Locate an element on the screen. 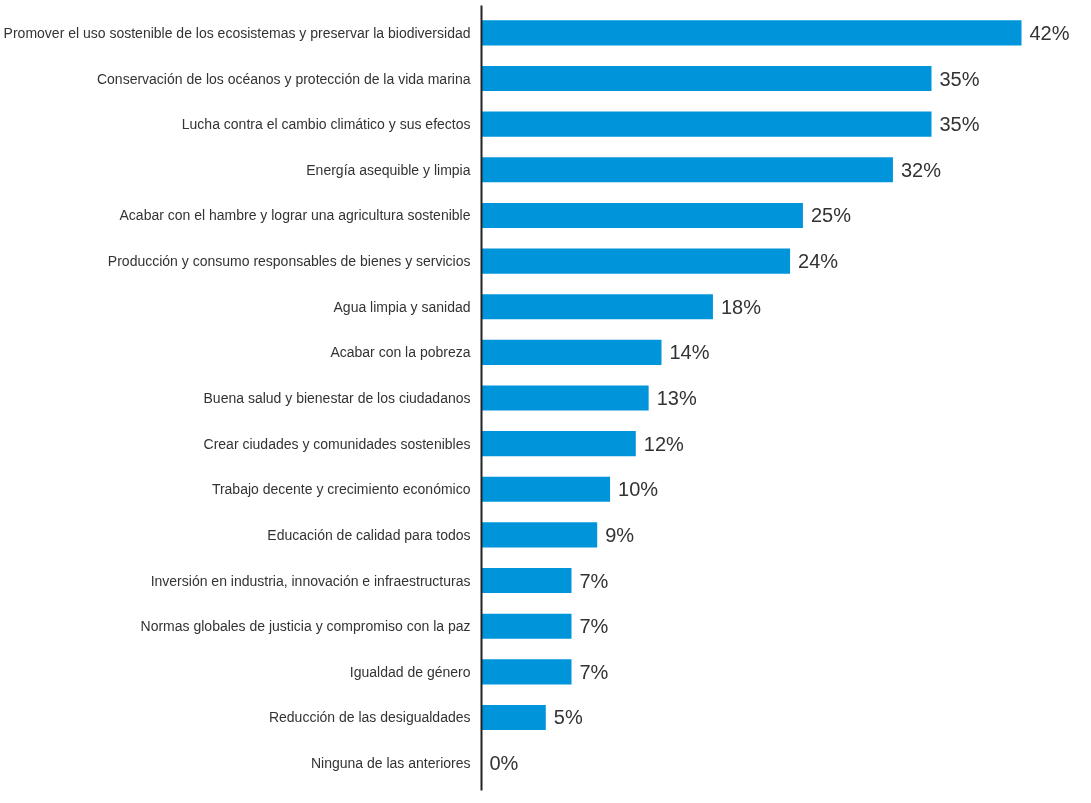 Image resolution: width=1091 pixels, height=803 pixels. y-tick-label: Promover el uso sostenible de los ecosistemas y preservar la biodiversidad is located at coordinates (237, 32).